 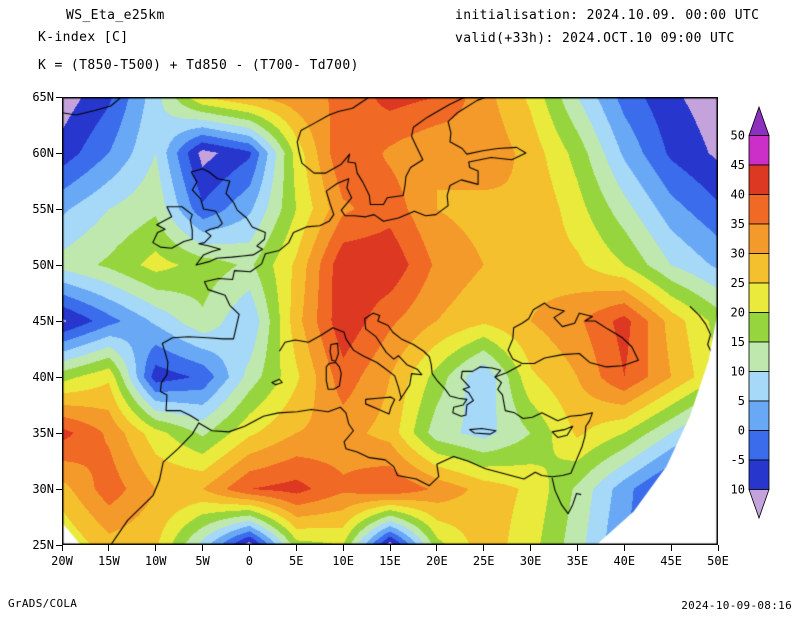 What do you see at coordinates (738, 224) in the screenshot?
I see `colorbar-label: 35` at bounding box center [738, 224].